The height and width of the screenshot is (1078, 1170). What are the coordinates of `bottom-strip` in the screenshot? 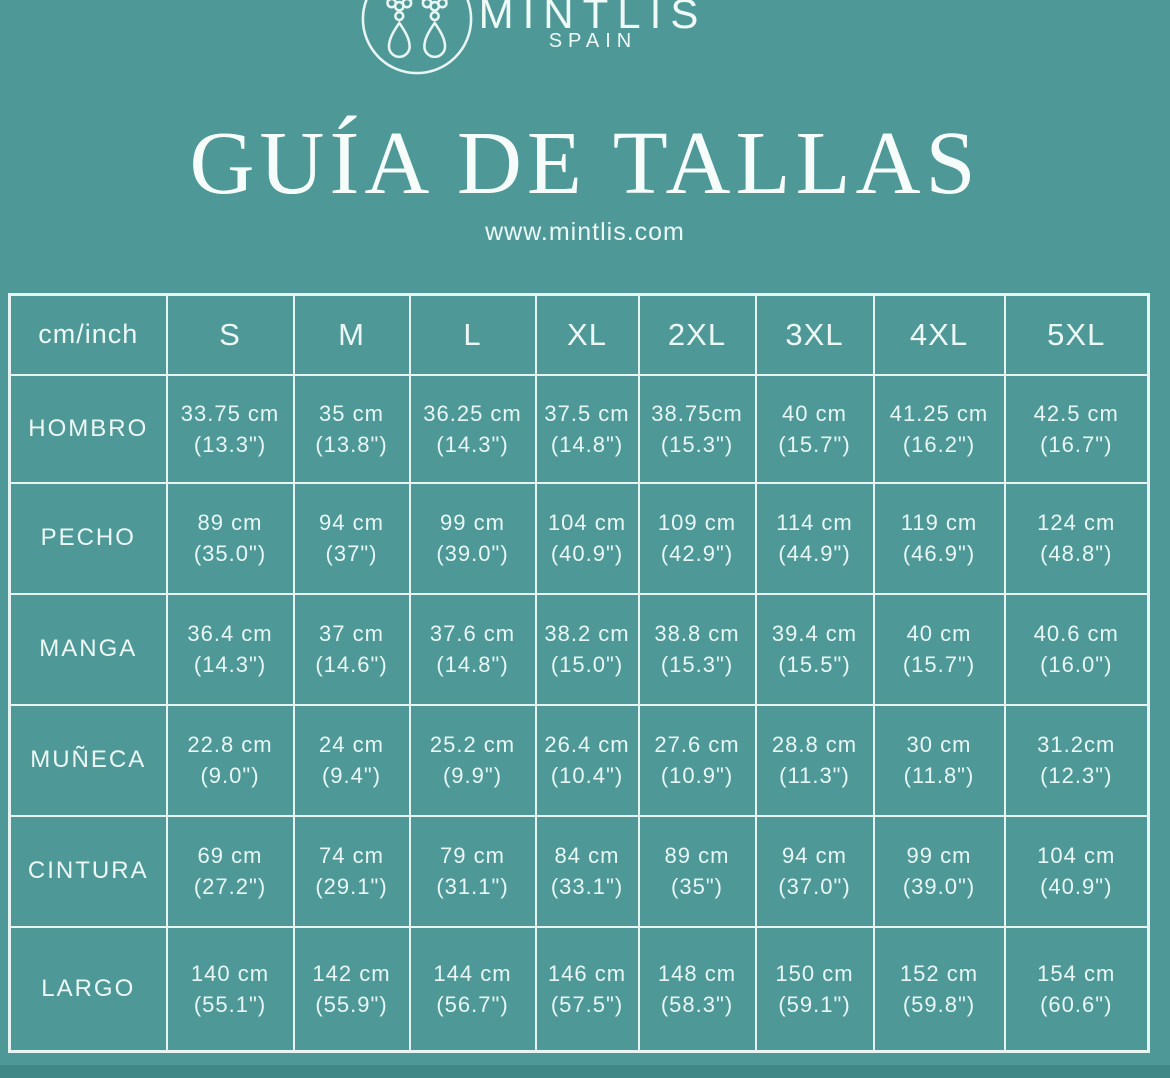 It's located at (585, 1071).